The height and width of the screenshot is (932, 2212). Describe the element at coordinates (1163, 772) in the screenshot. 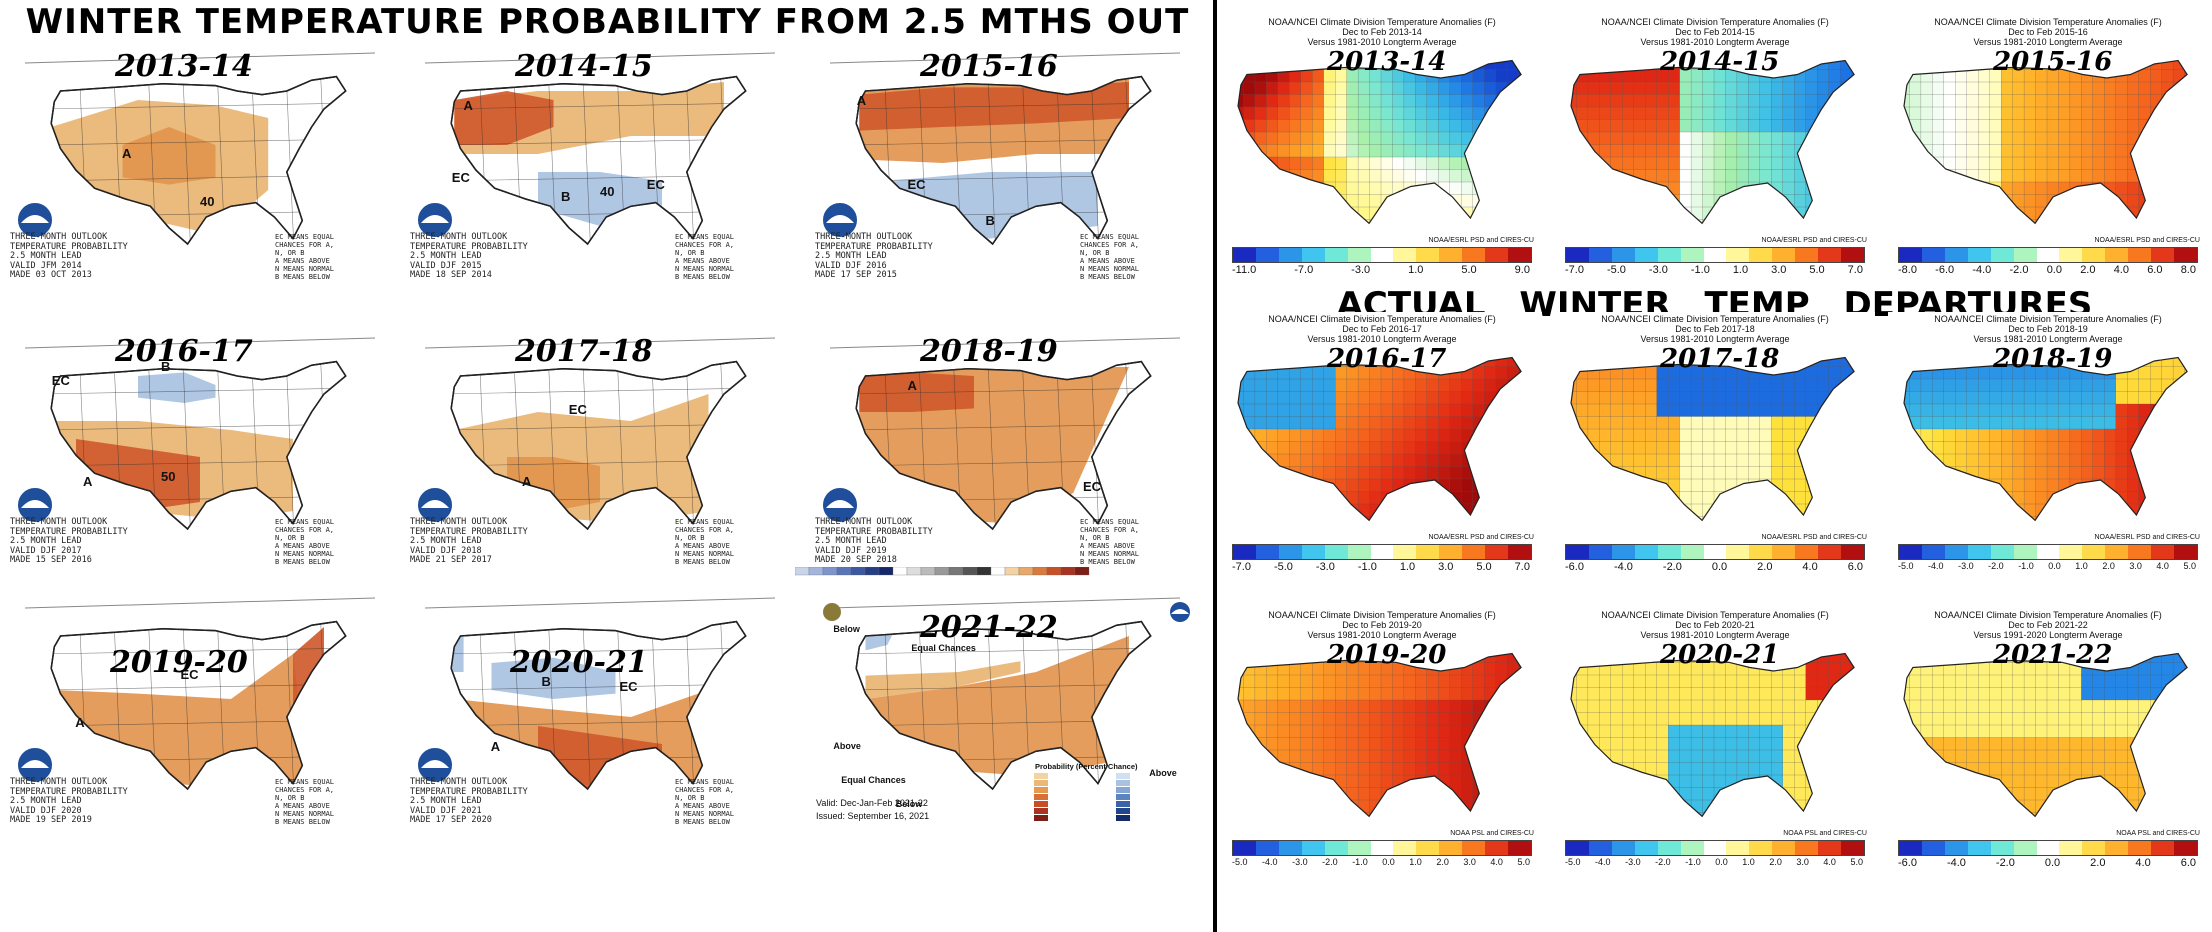

I see `map-region-label: Above` at that location.